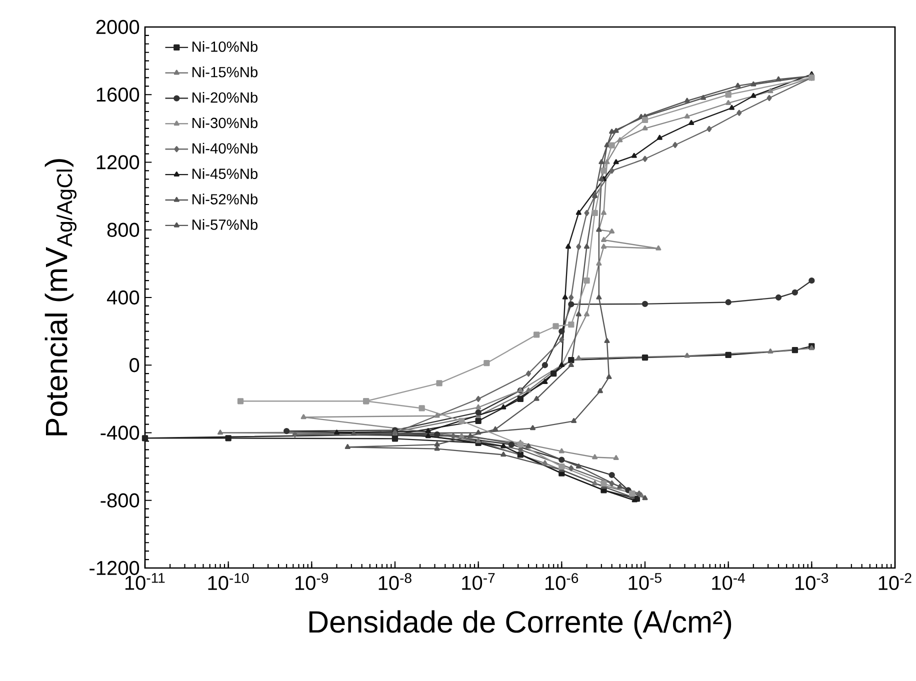 The width and height of the screenshot is (916, 681). I want to click on legend-label: Ni-57%Nb, so click(225, 224).